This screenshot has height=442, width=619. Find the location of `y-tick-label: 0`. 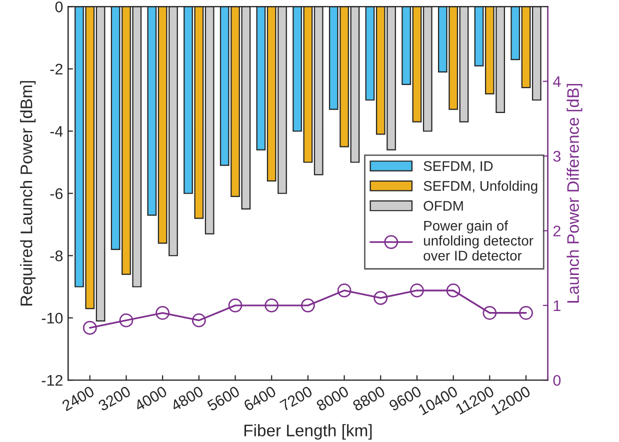

y-tick-label: 0 is located at coordinates (59, 7).